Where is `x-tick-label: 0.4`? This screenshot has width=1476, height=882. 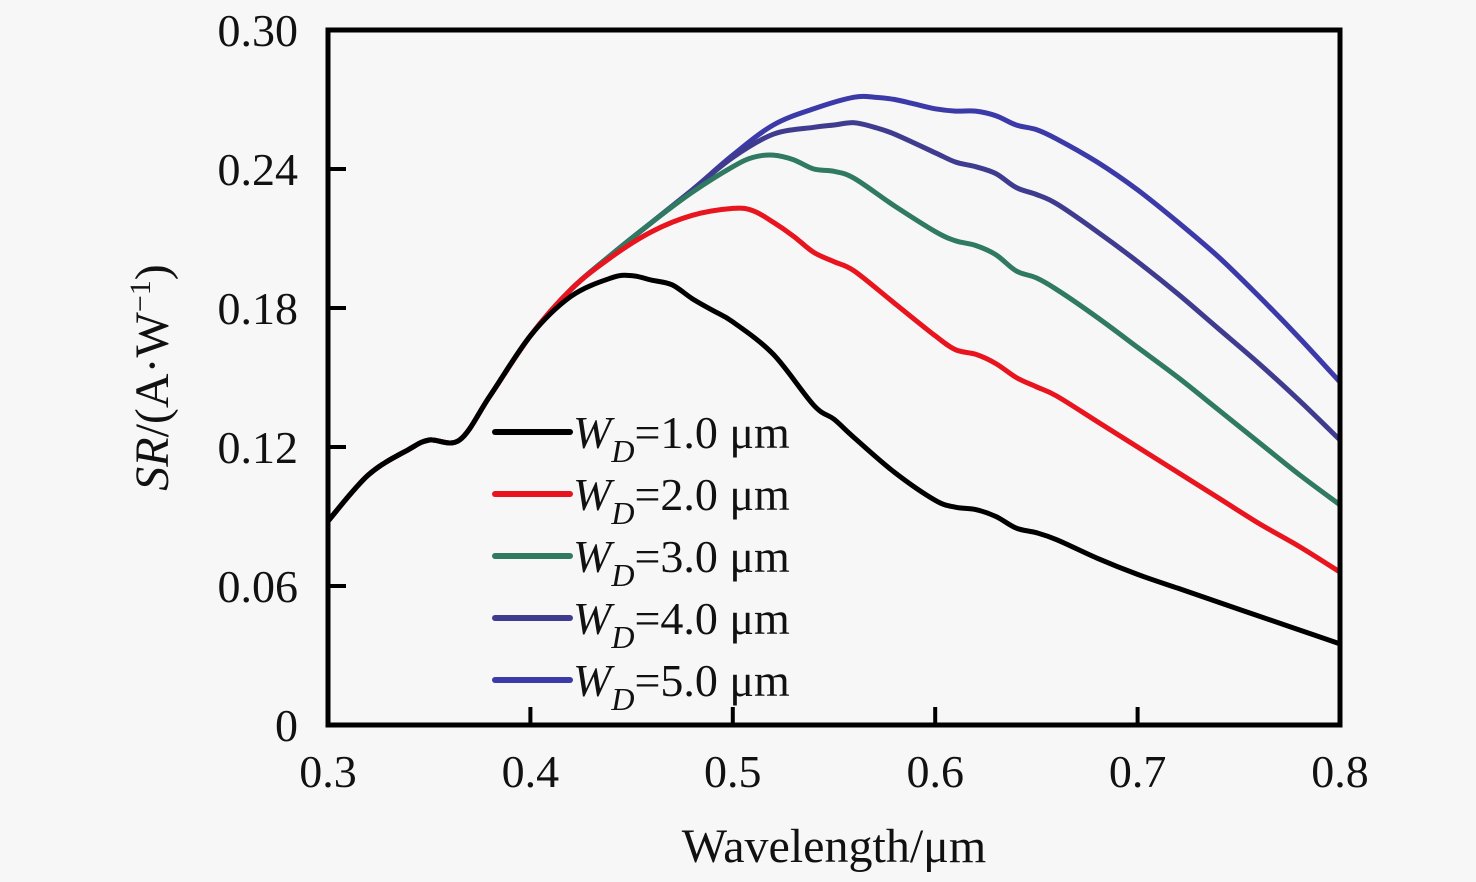 x-tick-label: 0.4 is located at coordinates (531, 771).